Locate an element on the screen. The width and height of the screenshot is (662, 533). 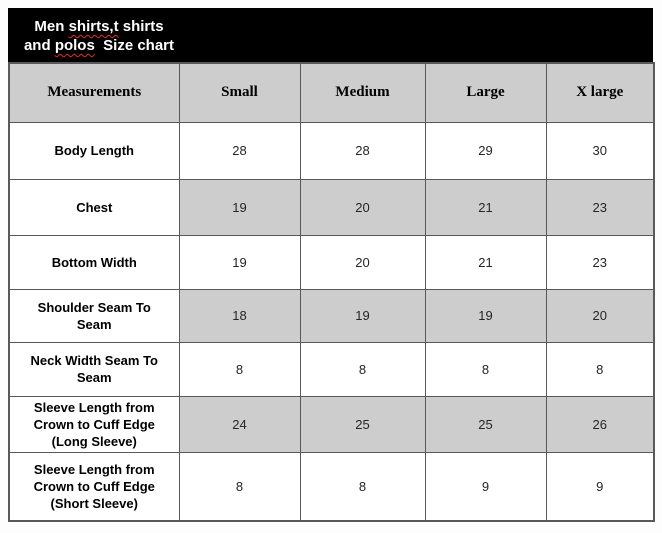
table-row: Chest 19 20 21 23 is located at coordinates (331, 207).